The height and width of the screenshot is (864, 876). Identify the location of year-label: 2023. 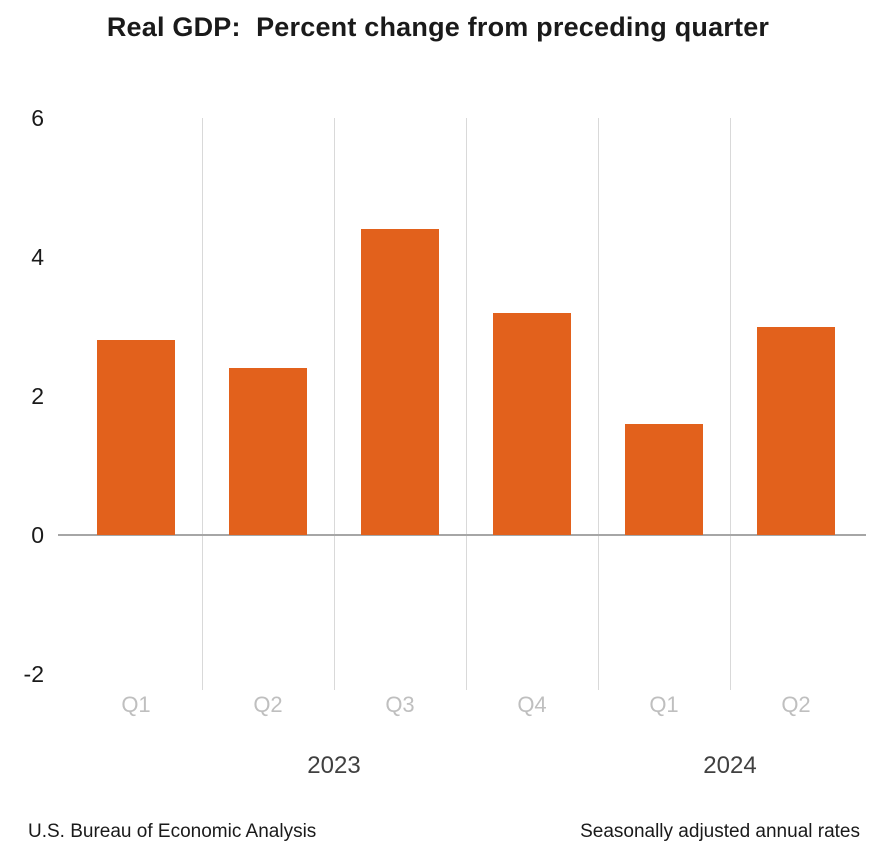
(334, 765).